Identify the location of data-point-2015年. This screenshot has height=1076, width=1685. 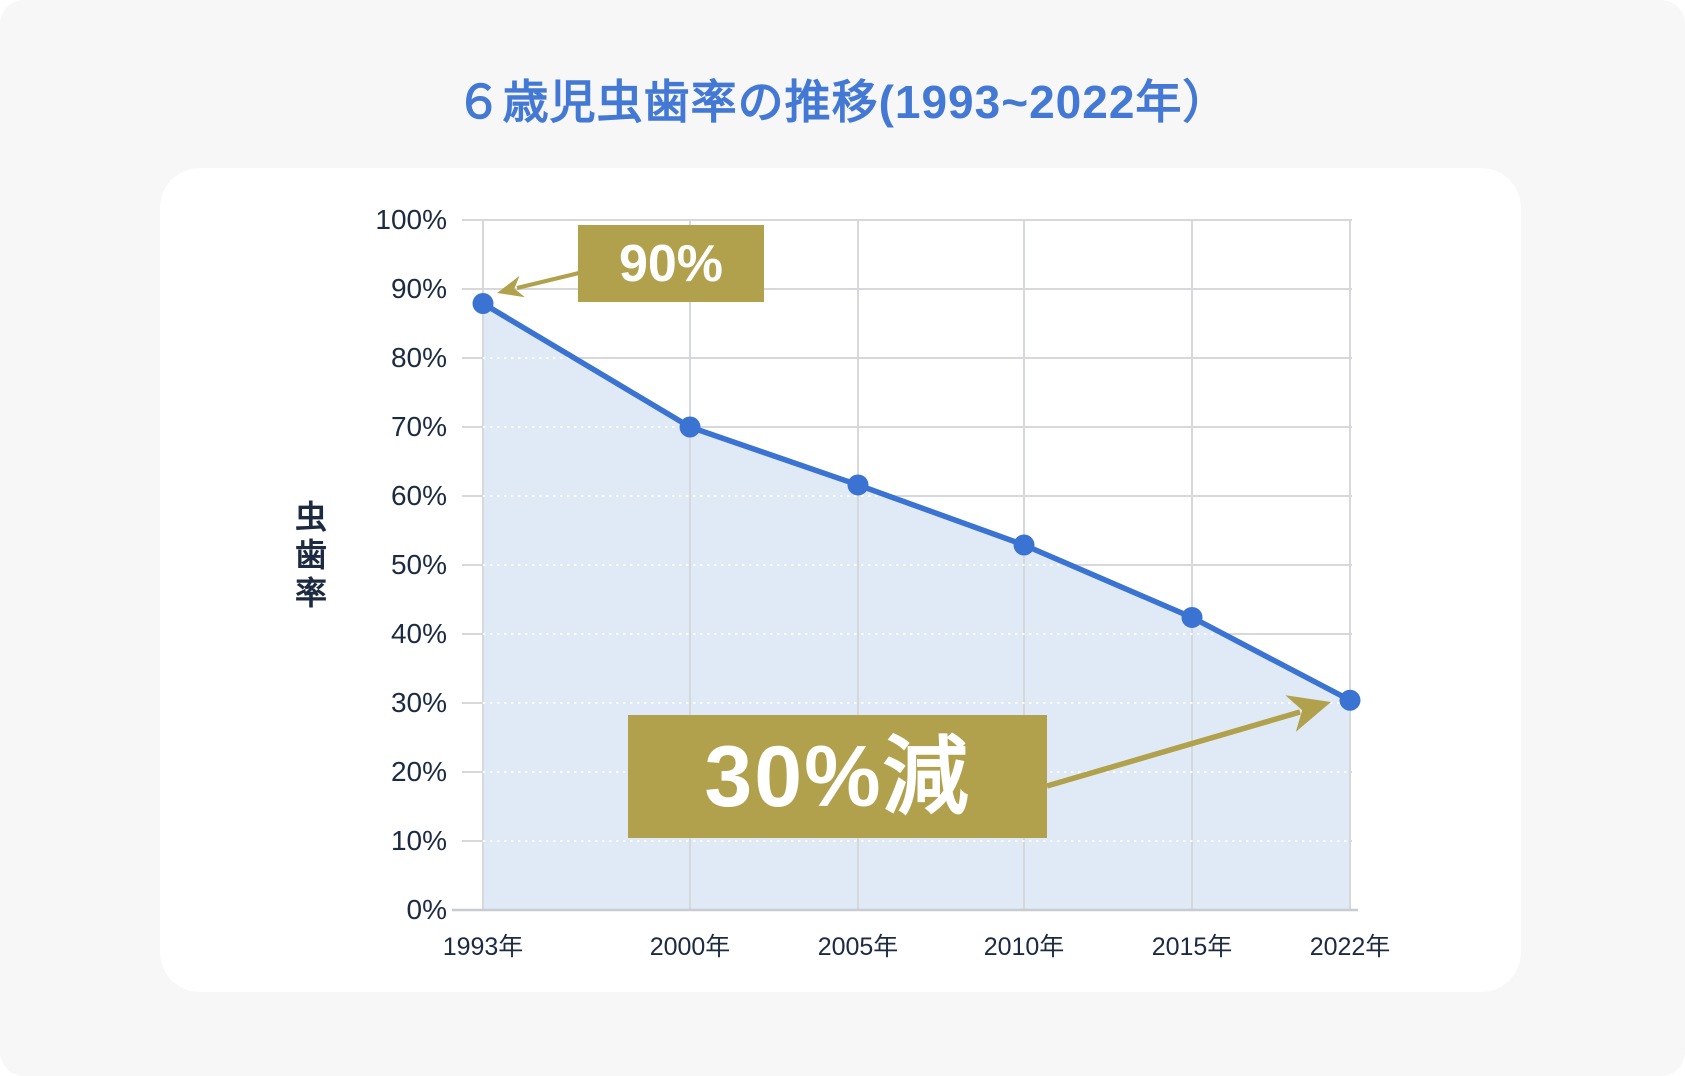
(1192, 617).